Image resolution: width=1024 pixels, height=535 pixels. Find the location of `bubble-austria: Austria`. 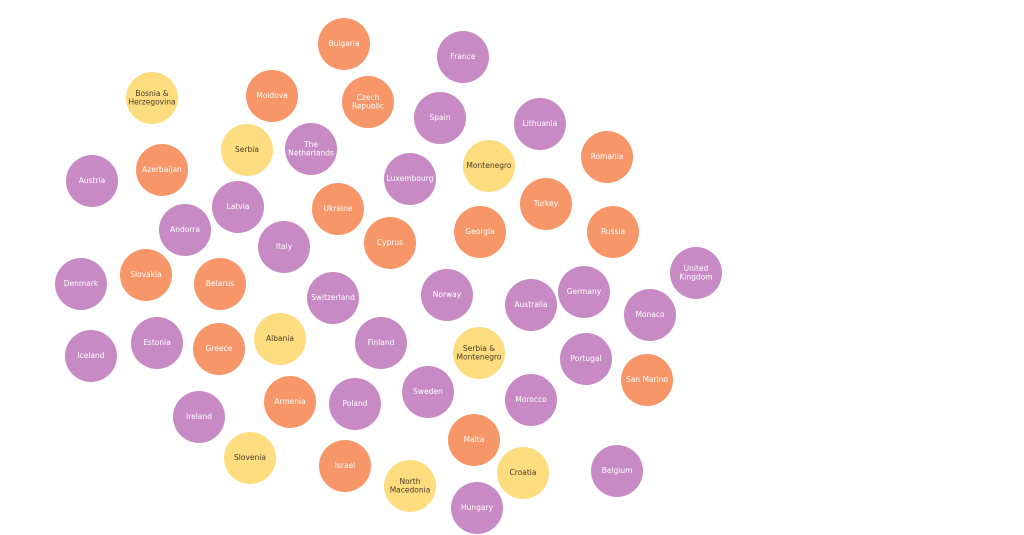

bubble-austria: Austria is located at coordinates (92, 181).